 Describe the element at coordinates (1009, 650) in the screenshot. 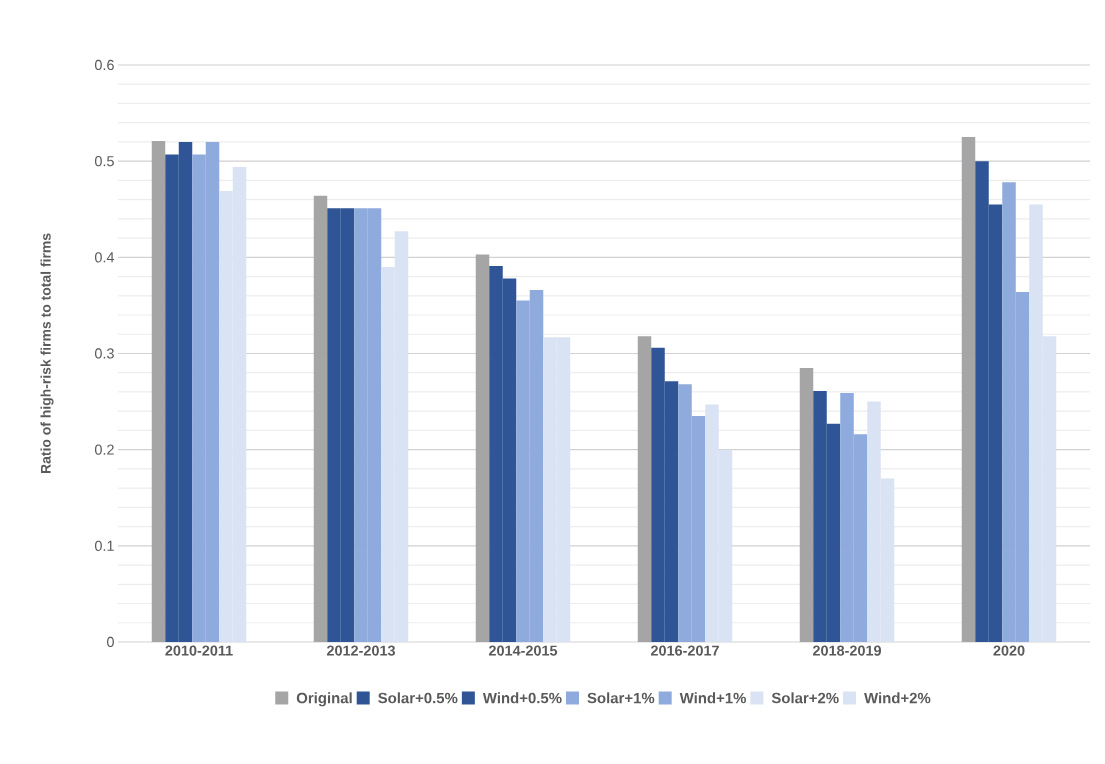

I see `x-tick-label: 2020` at that location.